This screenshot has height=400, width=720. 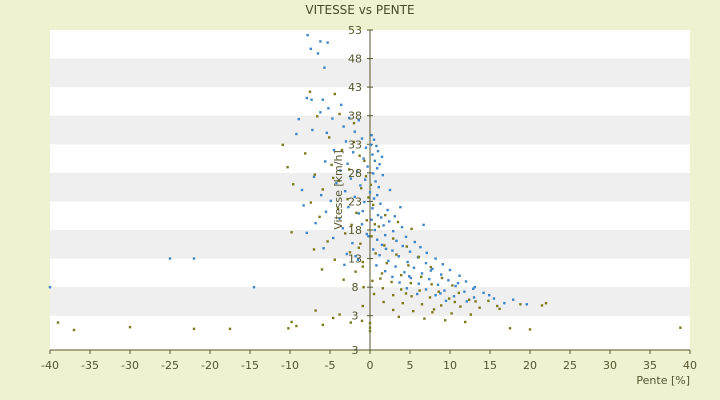 I want to click on y-tick-label: 23, so click(x=355, y=201).